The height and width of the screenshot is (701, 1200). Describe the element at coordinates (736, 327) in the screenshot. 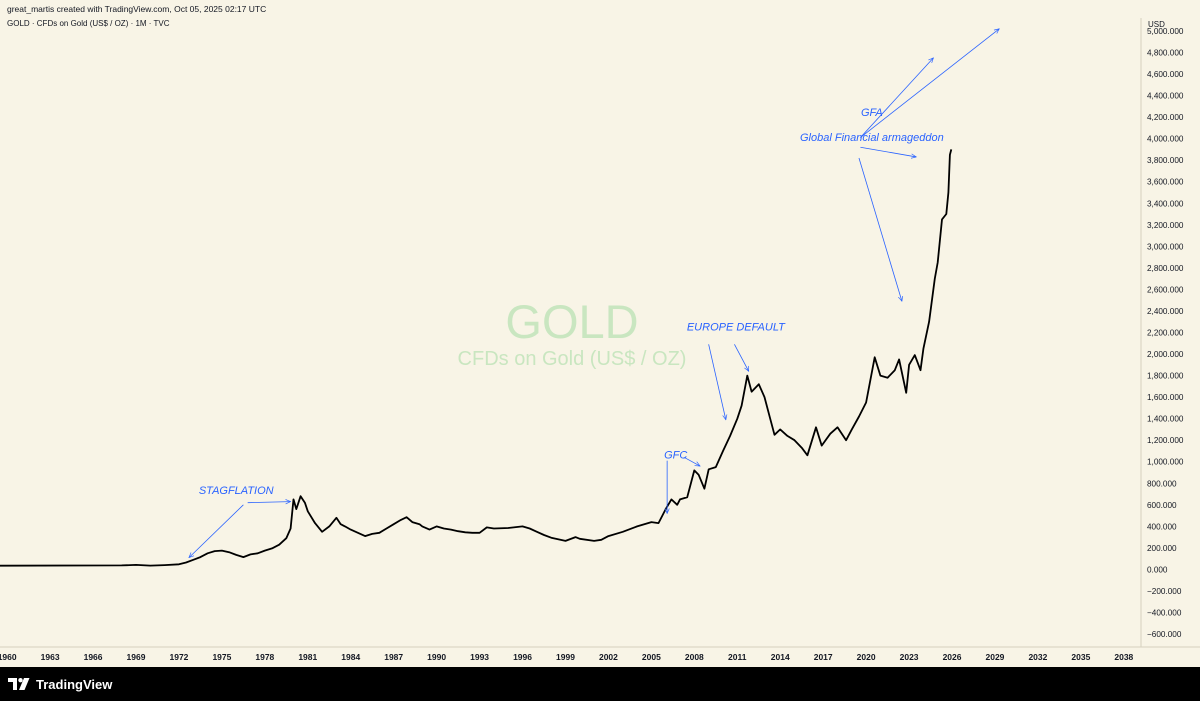

I see `annotation-label: EUROPE DEFAULT` at that location.